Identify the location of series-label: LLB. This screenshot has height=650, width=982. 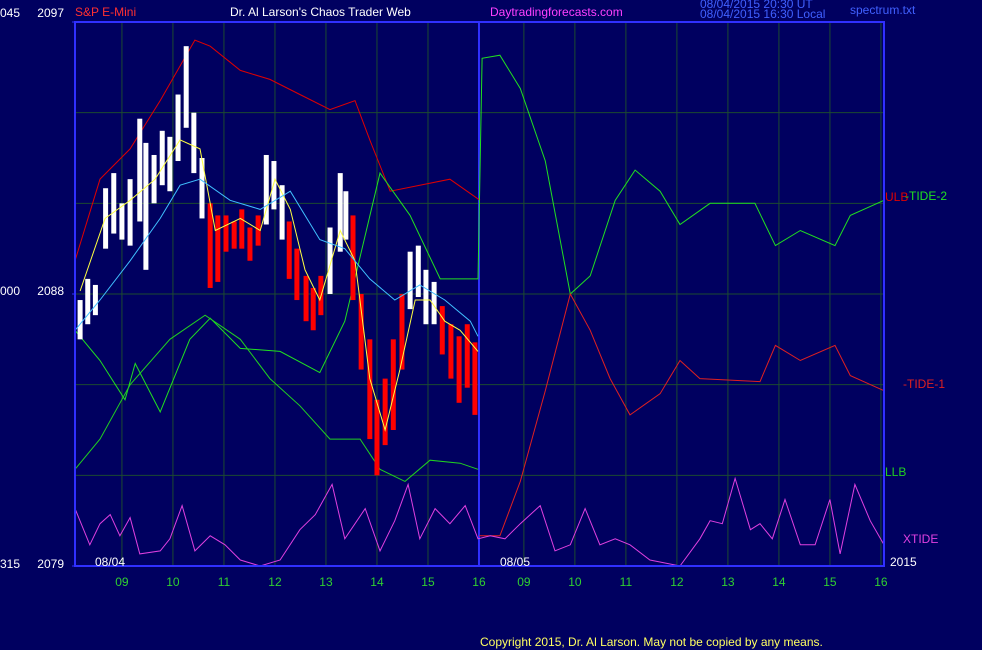
(895, 472).